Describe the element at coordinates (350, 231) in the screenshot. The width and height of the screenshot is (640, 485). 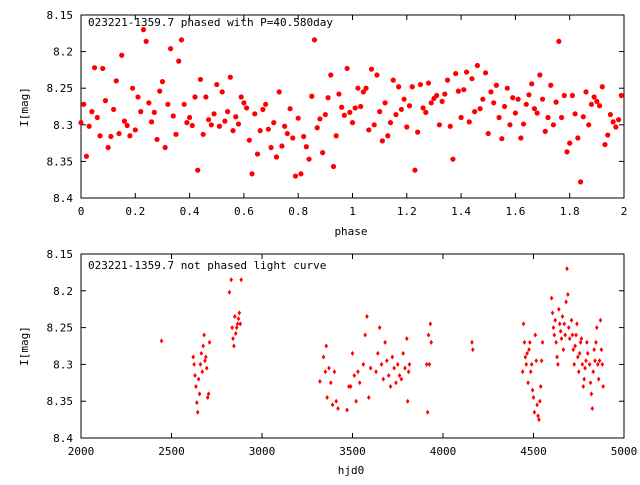
I see `phased-x-axis-label: phase` at that location.